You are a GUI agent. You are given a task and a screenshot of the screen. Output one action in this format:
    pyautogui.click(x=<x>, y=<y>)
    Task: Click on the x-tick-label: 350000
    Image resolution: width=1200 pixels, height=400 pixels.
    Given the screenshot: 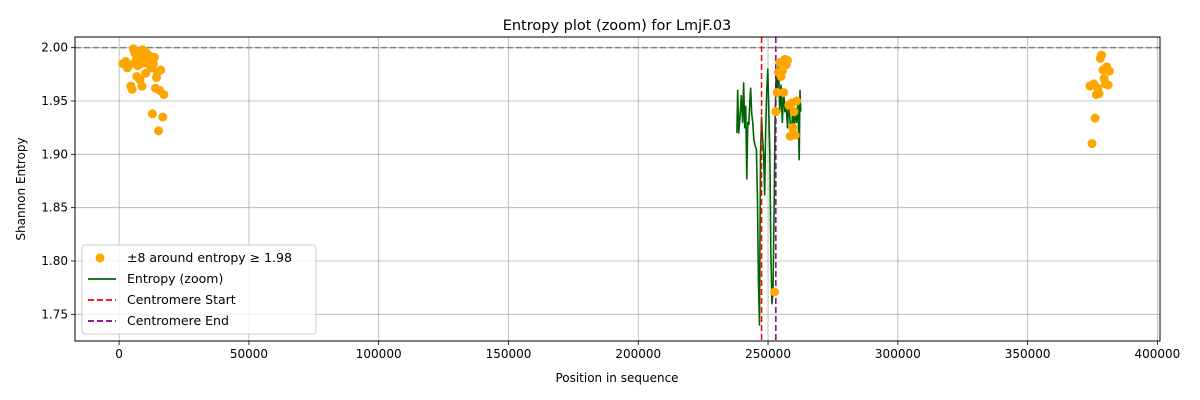 What is the action you would take?
    pyautogui.click(x=1028, y=354)
    